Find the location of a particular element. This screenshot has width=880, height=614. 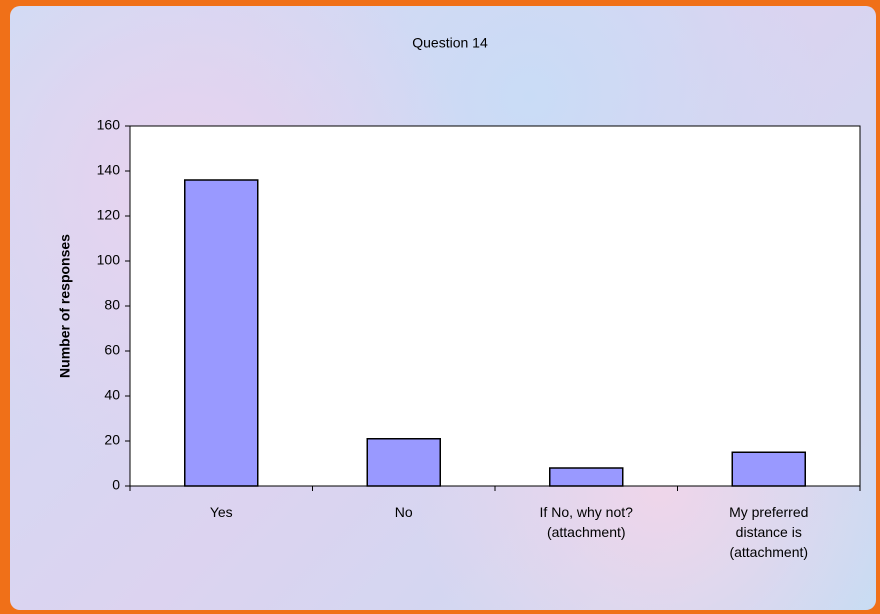

x-tick-label: If No, why not?(attachment) is located at coordinates (586, 522).